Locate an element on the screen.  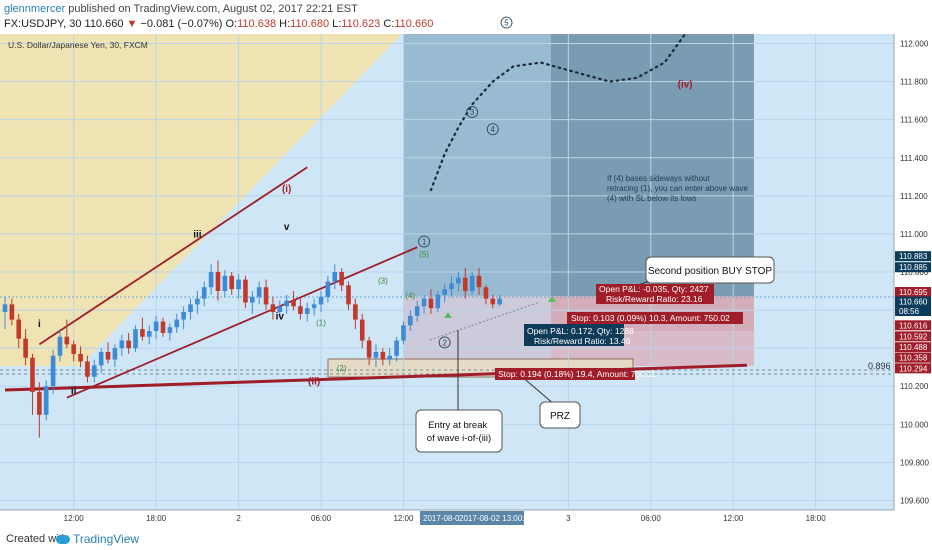
wave-label: (ii) is located at coordinates (314, 381).